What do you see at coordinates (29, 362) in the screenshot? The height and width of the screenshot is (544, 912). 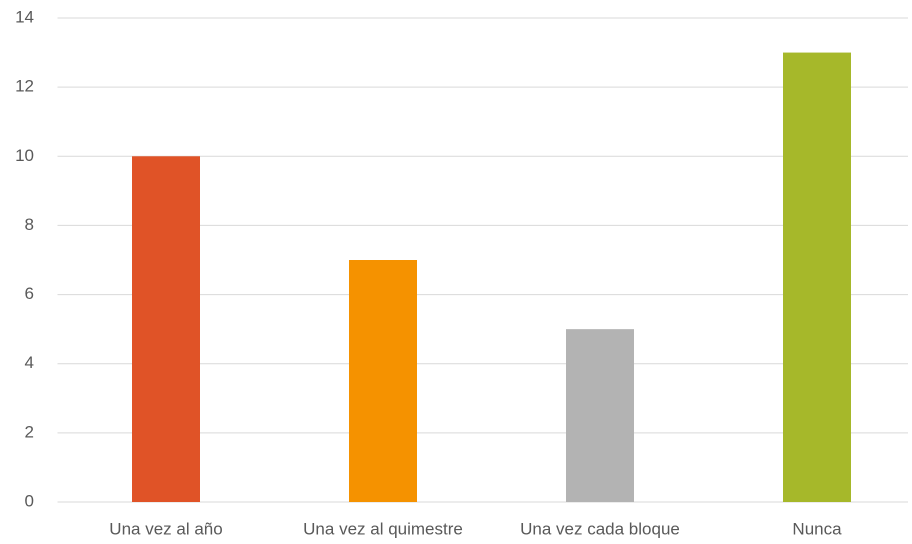 I see `y-tick-label: 4` at bounding box center [29, 362].